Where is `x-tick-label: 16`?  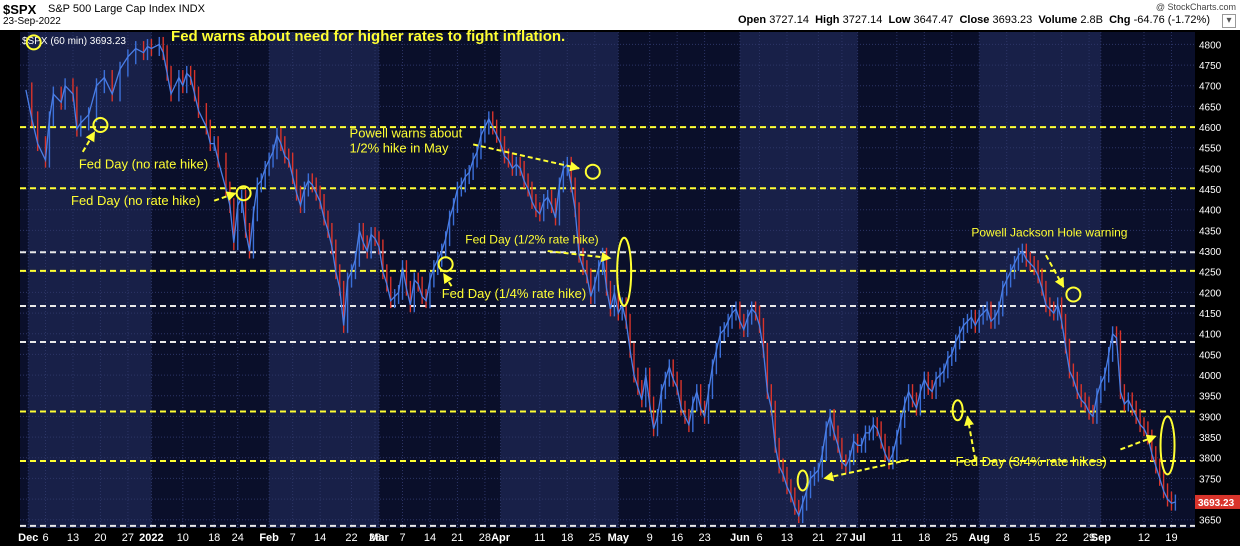 x-tick-label: 16 is located at coordinates (677, 538).